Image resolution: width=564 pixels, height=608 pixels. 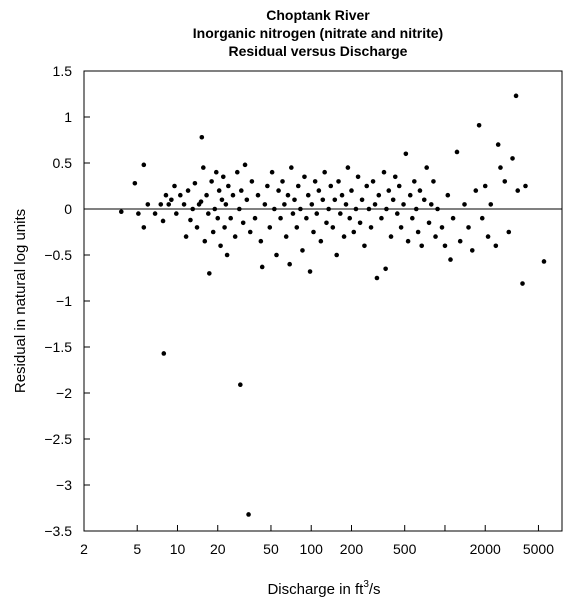 What do you see at coordinates (68, 117) in the screenshot?
I see `y-tick-label: 1` at bounding box center [68, 117].